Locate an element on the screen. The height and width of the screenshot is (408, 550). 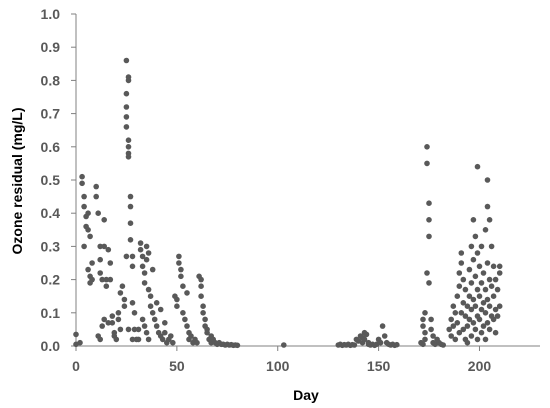
y-tick-label: 0.8 is located at coordinates (51, 80).